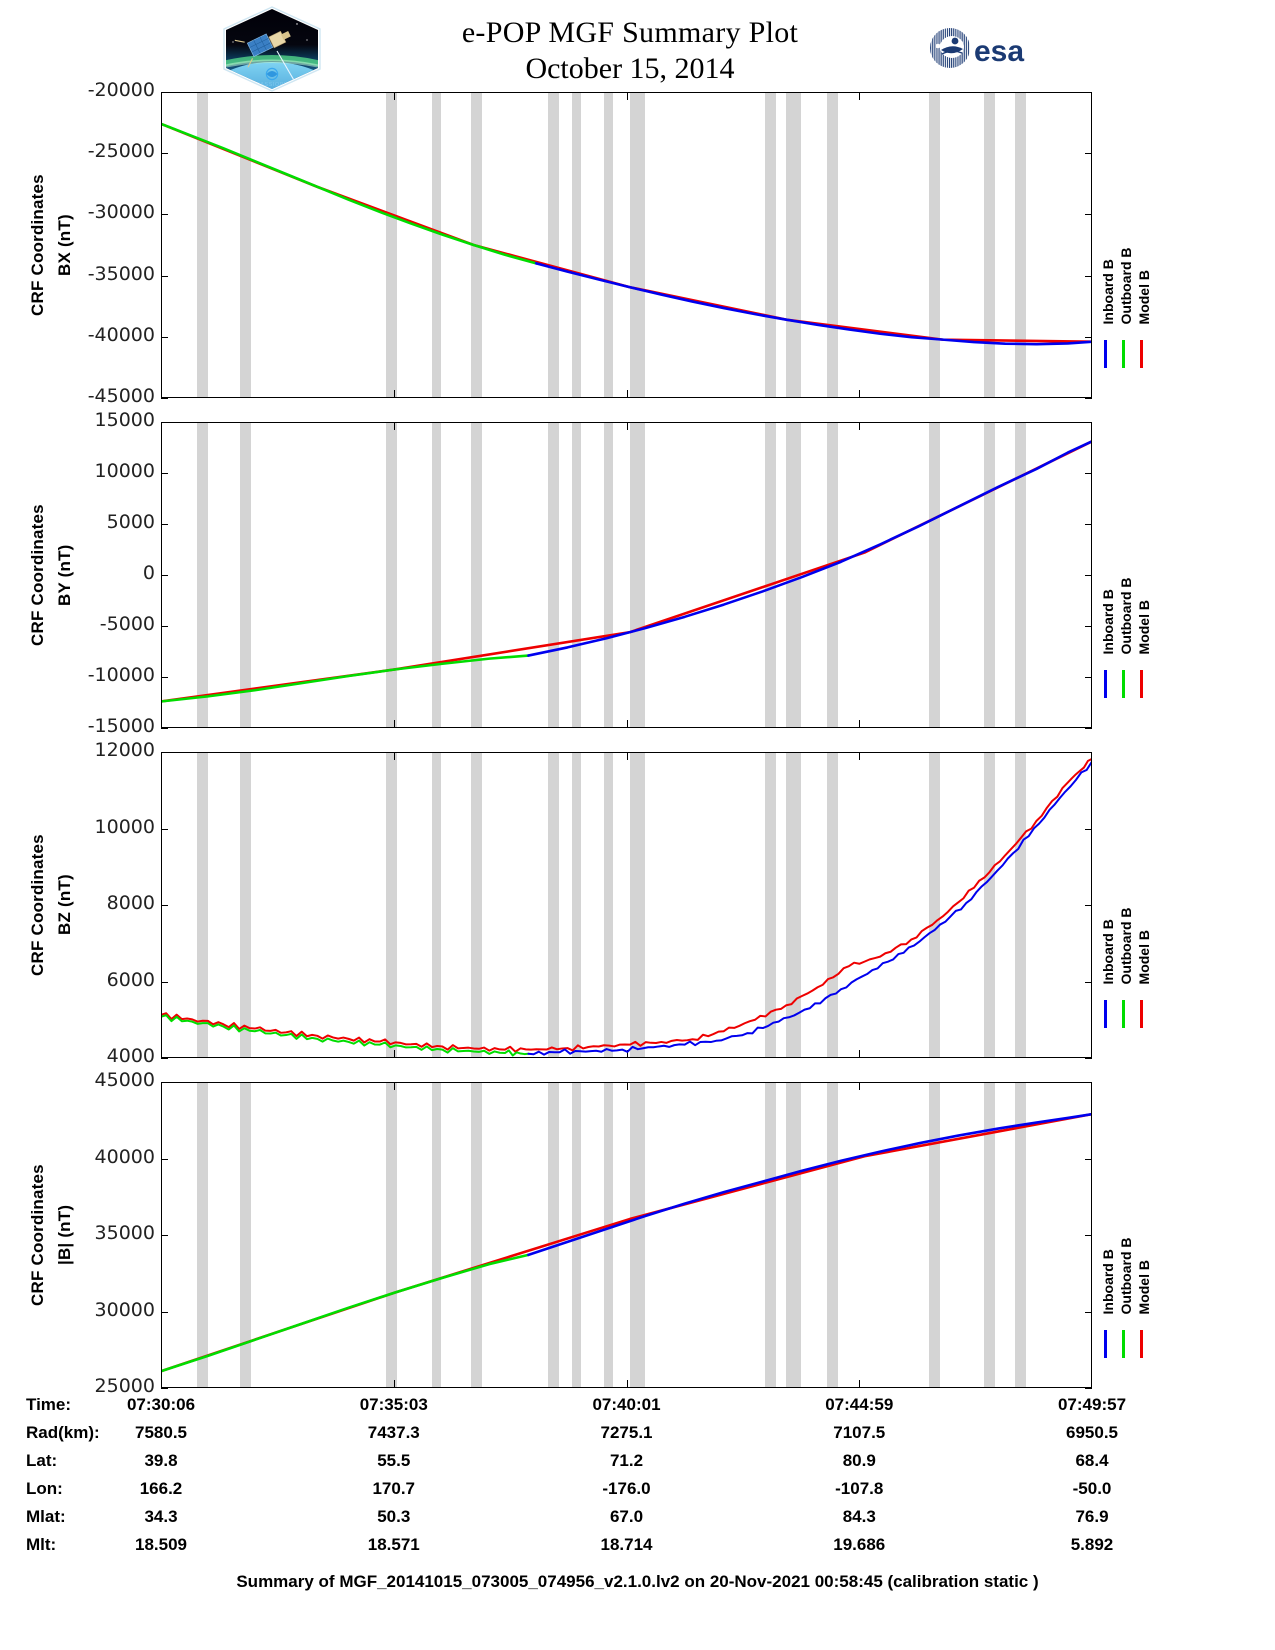 This screenshot has width=1275, height=1650. What do you see at coordinates (637, 1521) in the screenshot?
I see `table-row: Mlat: 34.3 50.3 67.0 84.3 76.9` at bounding box center [637, 1521].